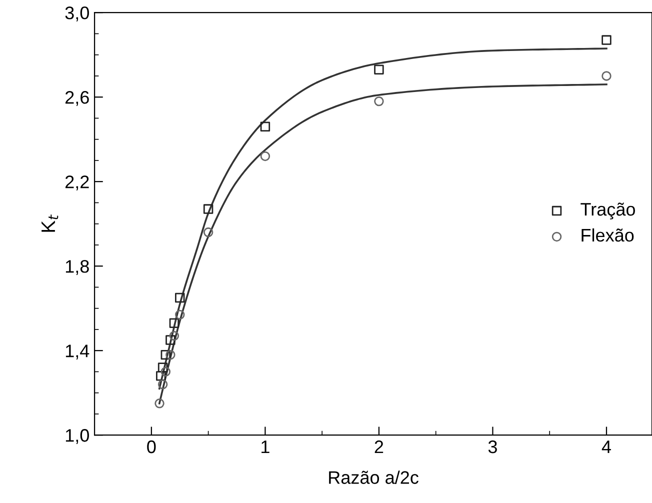 This screenshot has height=503, width=652. Describe the element at coordinates (77, 14) in the screenshot. I see `y-tick-label: 3,0` at that location.